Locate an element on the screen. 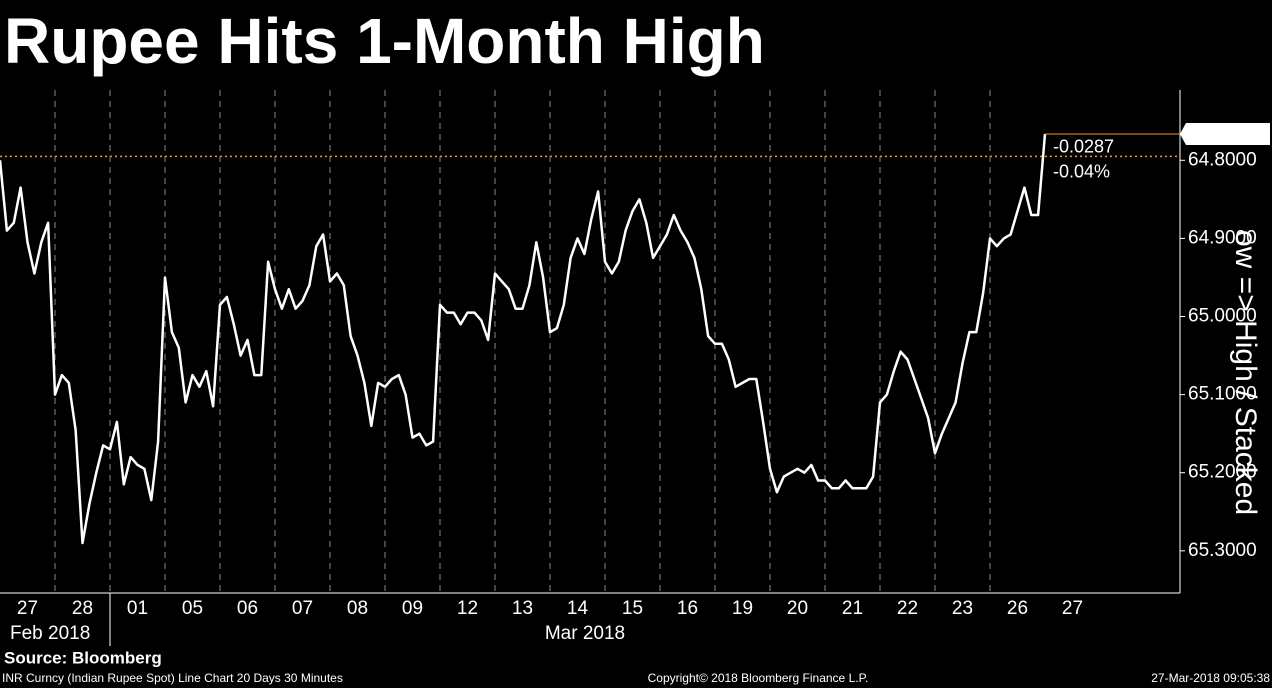 The height and width of the screenshot is (688, 1272). axis-note: ow => High / Stacked is located at coordinates (1245, 372).